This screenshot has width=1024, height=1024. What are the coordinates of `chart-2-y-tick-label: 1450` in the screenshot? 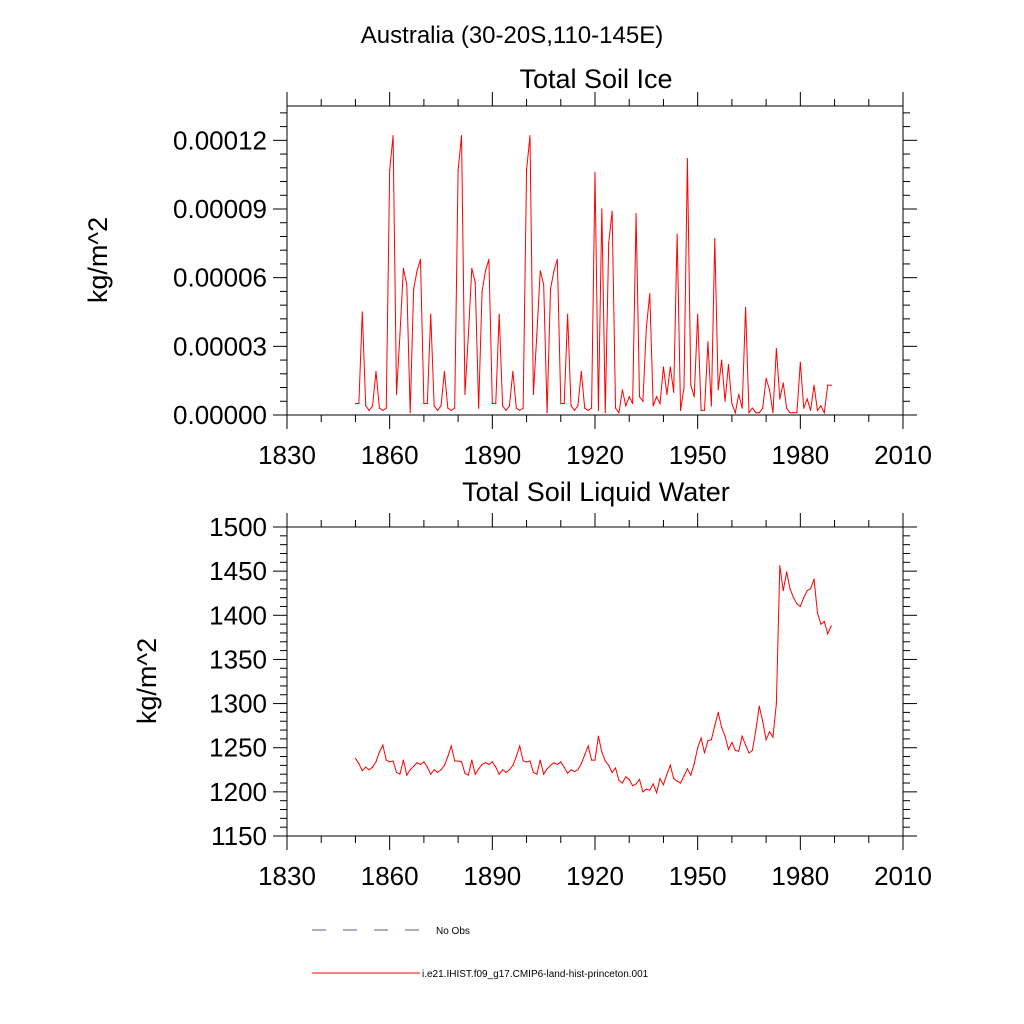 It's located at (238, 571).